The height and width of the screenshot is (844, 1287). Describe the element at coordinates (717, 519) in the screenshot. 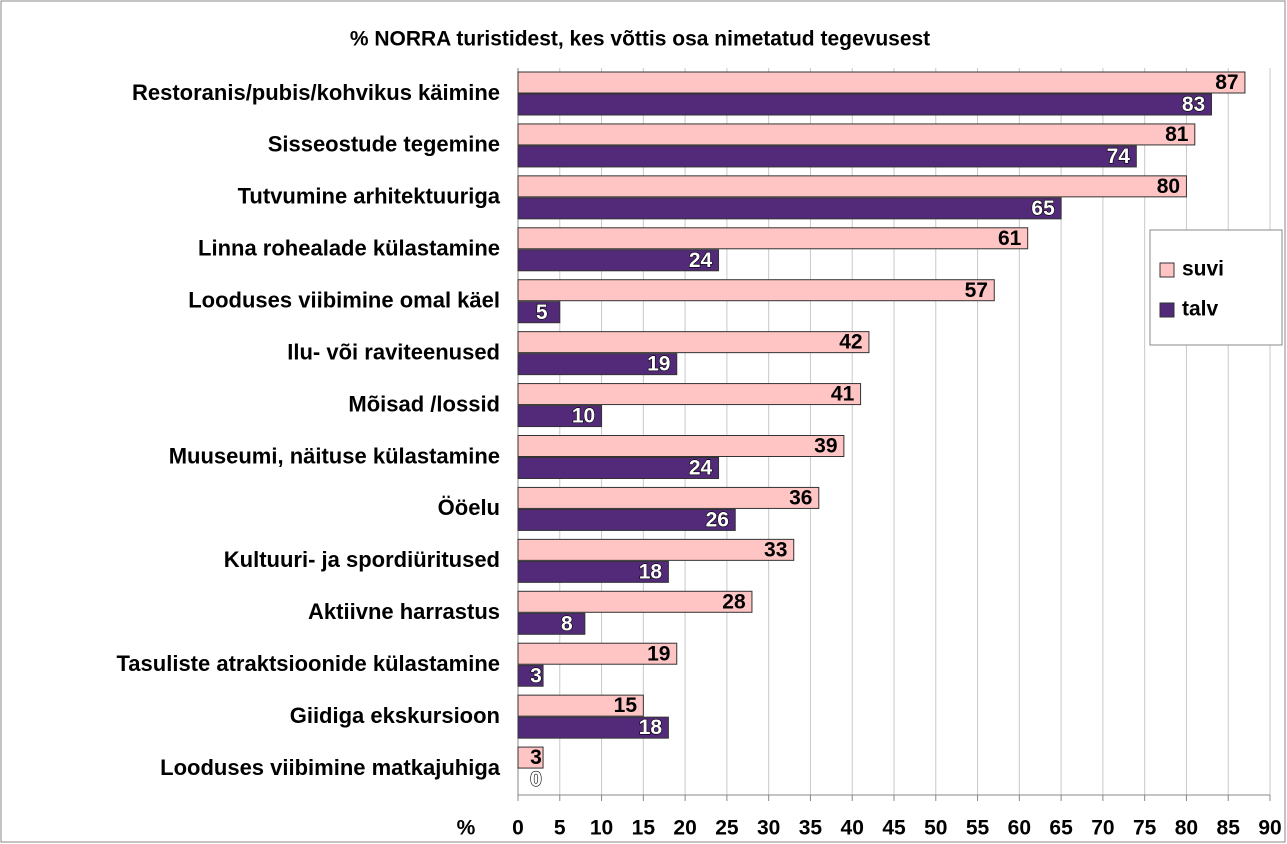

I see `data-label: 26` at that location.